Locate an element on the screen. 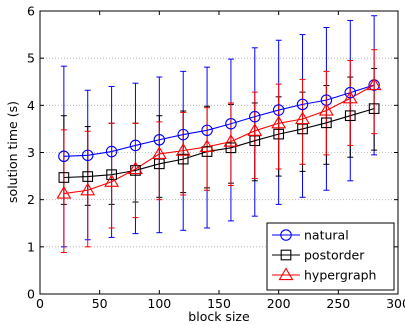 This screenshot has height=325, width=405. x-tick-label: 300 is located at coordinates (395, 303).